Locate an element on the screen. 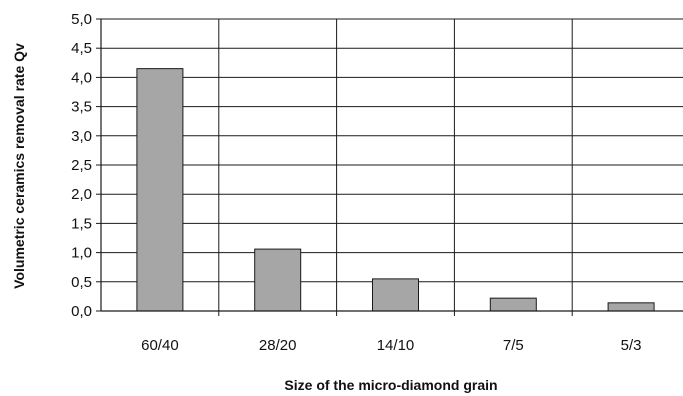 This screenshot has height=396, width=683. x-tick-labels: 60/40 28/20 14/10 7/5 5/3 is located at coordinates (391, 345).